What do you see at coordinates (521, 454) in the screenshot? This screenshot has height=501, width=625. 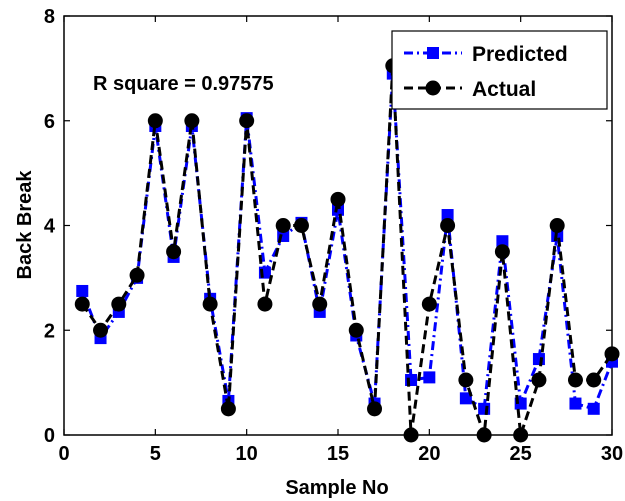 I see `x-tick-label: 25` at bounding box center [521, 454].